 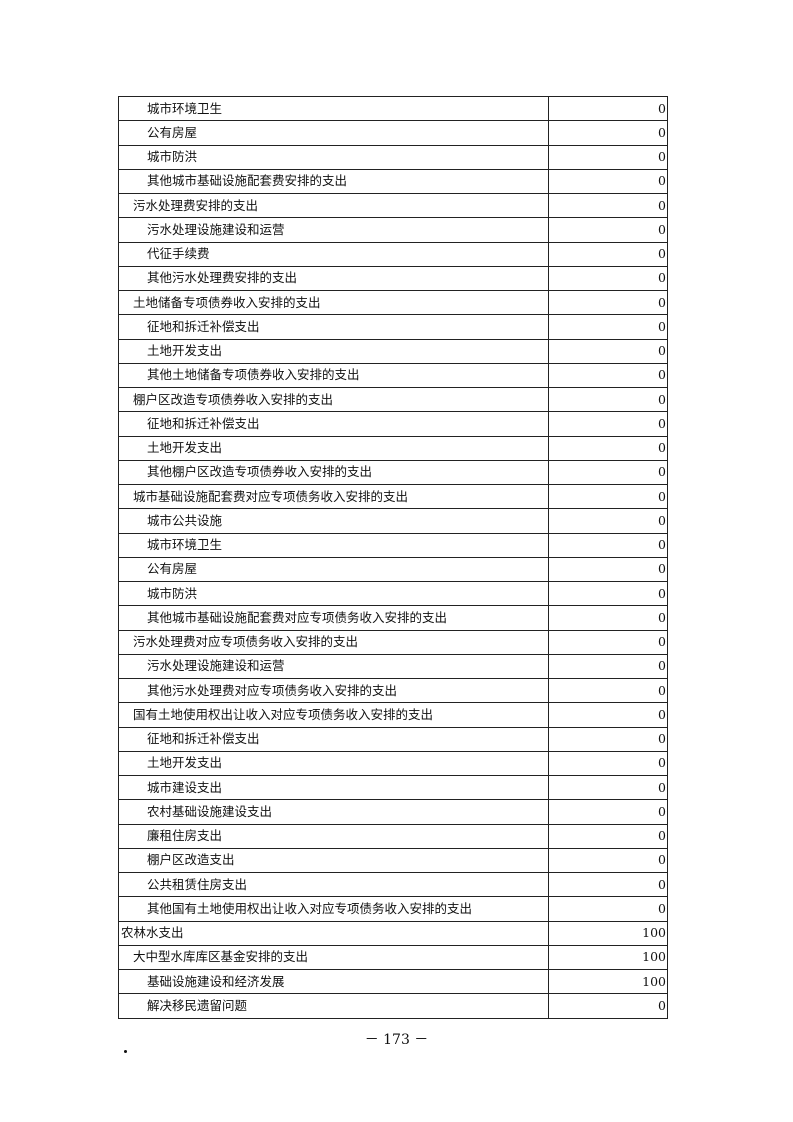 What do you see at coordinates (333, 521) in the screenshot?
I see `row-label: 城市公共设施` at bounding box center [333, 521].